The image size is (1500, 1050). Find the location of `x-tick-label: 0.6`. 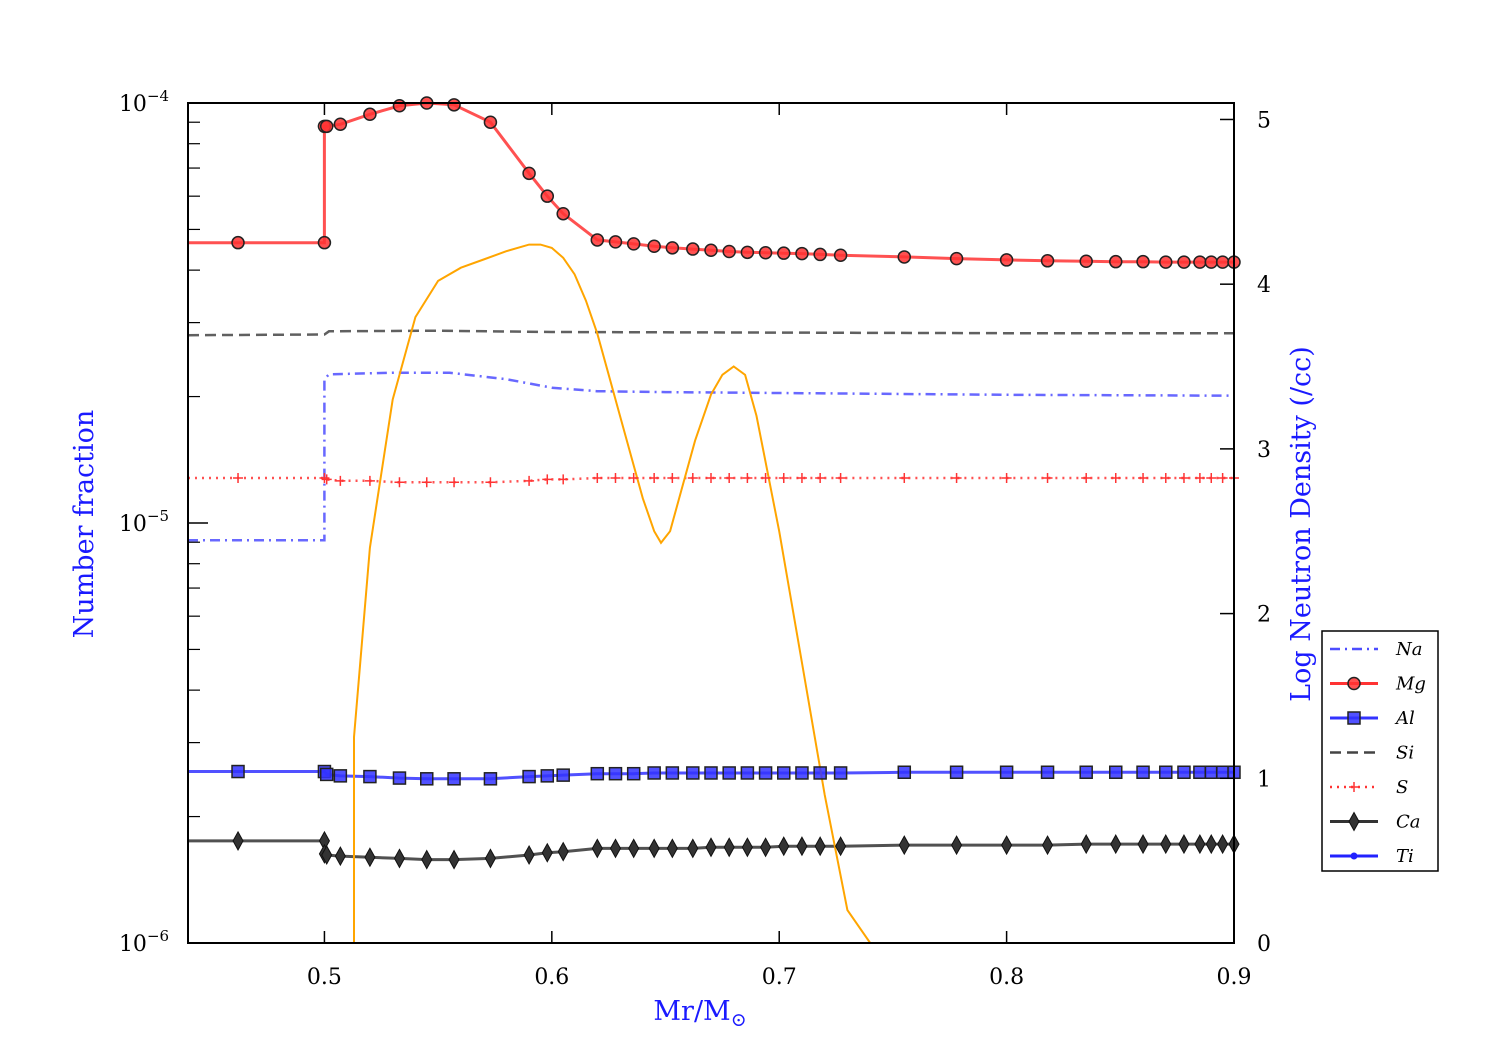

x-tick-label: 0.6 is located at coordinates (551, 977).